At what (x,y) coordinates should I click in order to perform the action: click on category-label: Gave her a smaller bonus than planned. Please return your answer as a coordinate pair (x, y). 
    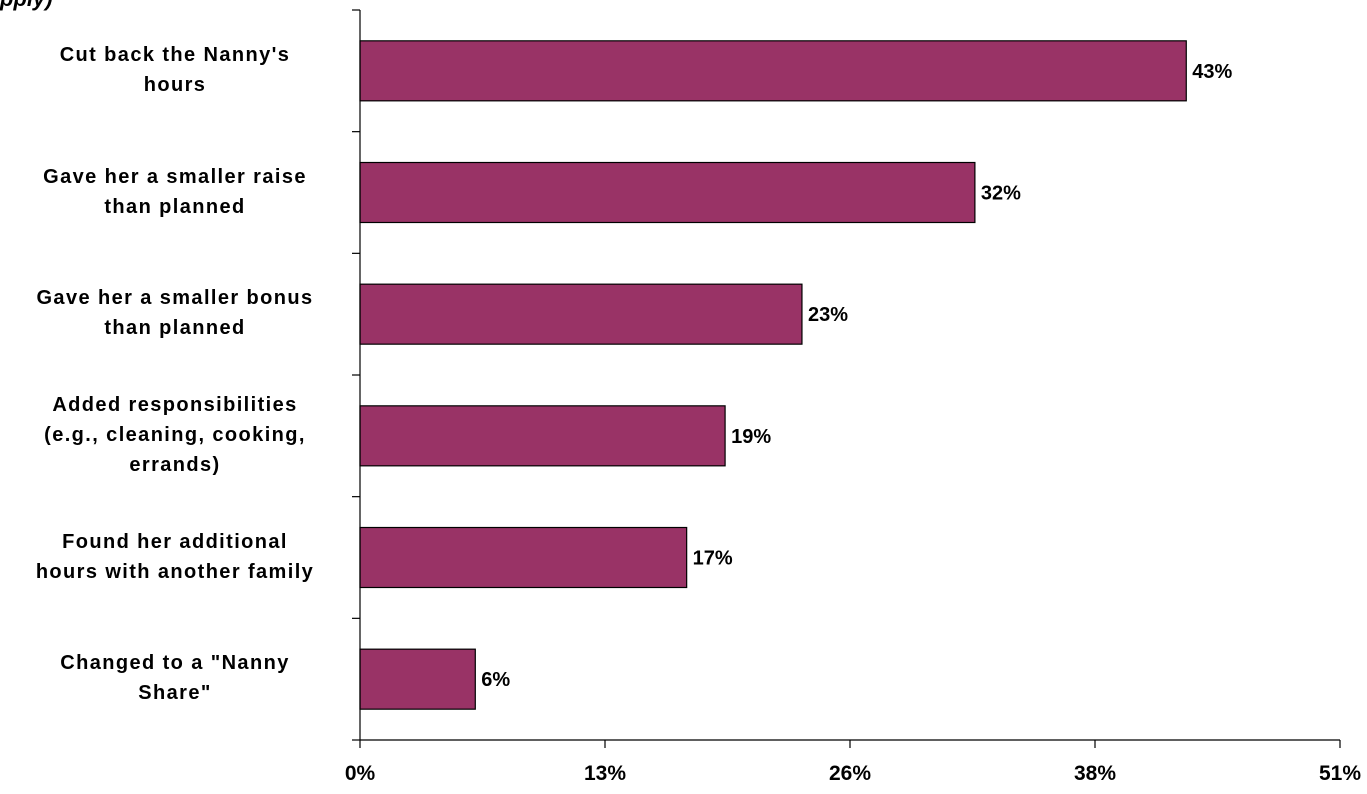
    Looking at the image, I should click on (175, 313).